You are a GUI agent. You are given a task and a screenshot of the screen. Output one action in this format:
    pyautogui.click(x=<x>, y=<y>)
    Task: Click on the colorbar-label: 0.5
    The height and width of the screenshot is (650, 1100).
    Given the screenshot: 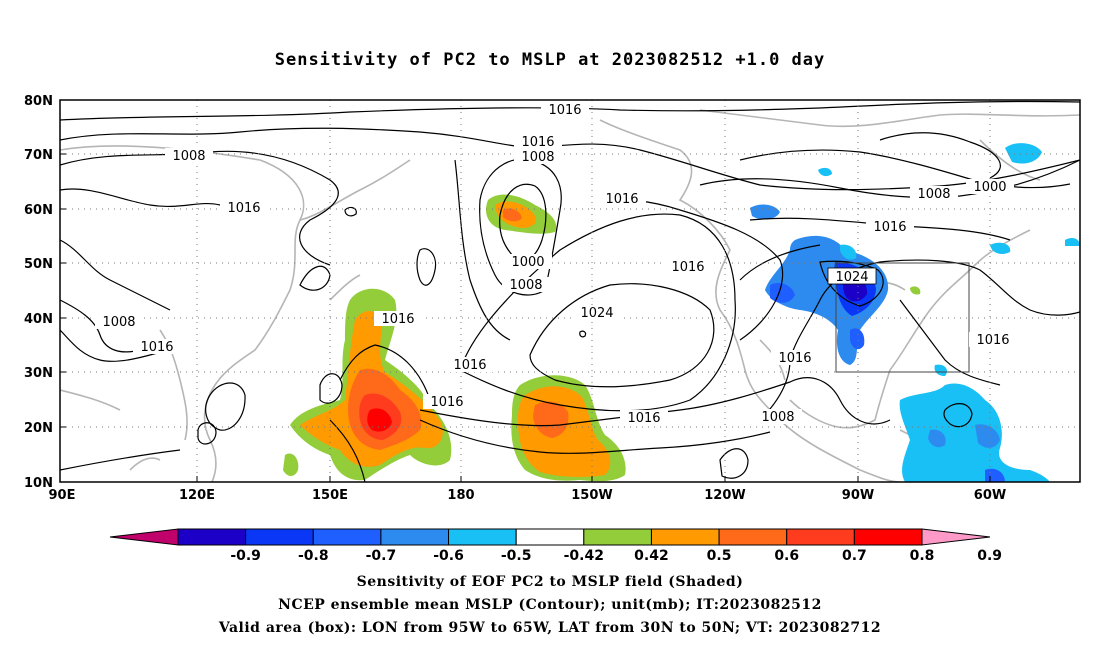 What is the action you would take?
    pyautogui.click(x=719, y=556)
    